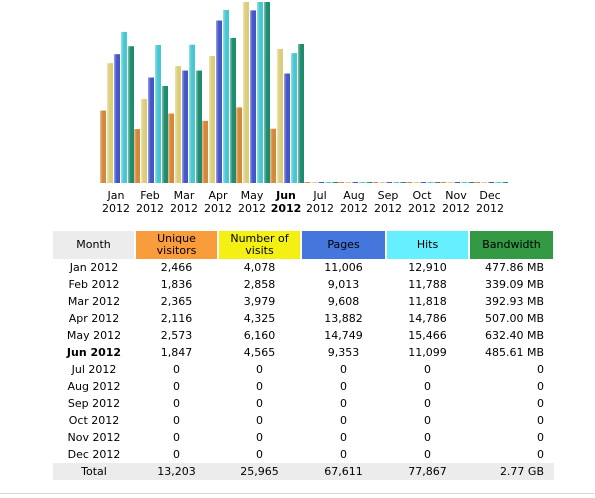 The image size is (595, 498). What do you see at coordinates (259, 301) in the screenshot?
I see `visits-cell: 3,979` at bounding box center [259, 301].